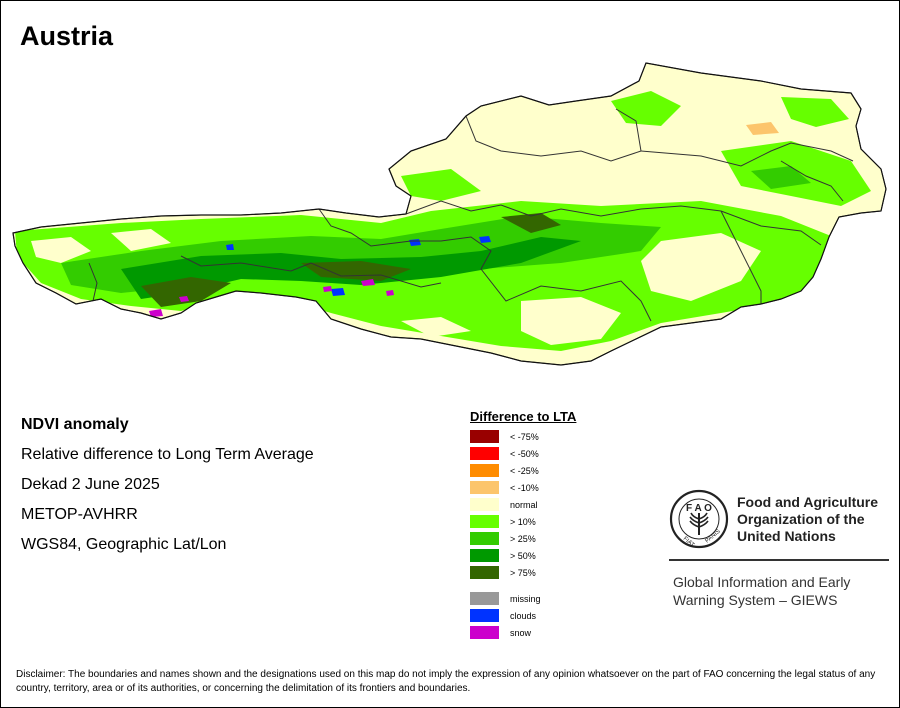 This screenshot has height=708, width=900. Describe the element at coordinates (808, 501) in the screenshot. I see `fao-name-line1: Food and Agriculture` at that location.